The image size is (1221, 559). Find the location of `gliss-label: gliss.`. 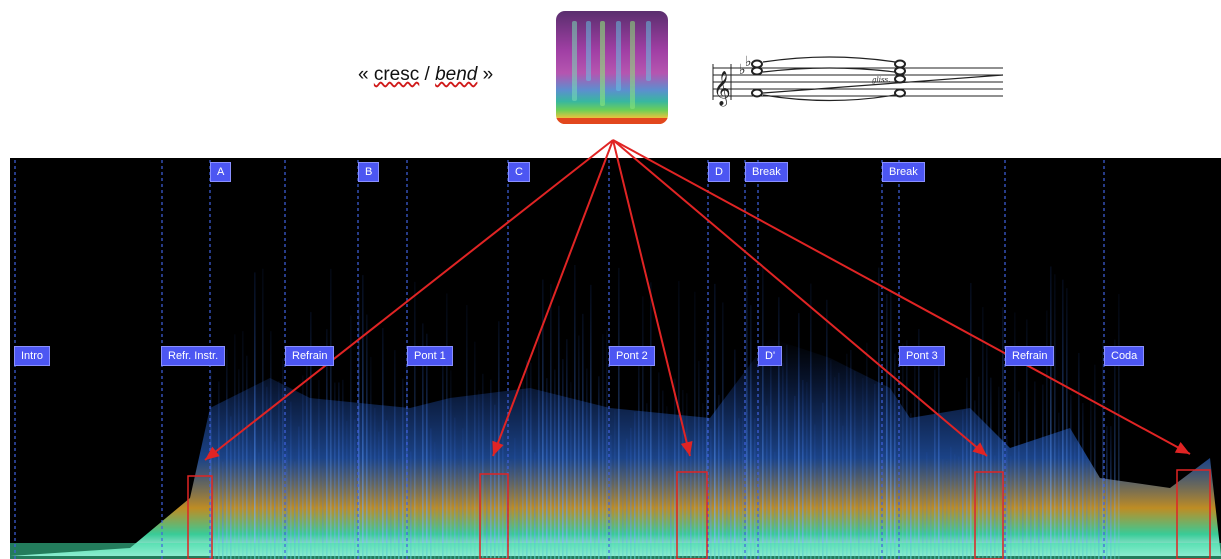

gliss-label: gliss. is located at coordinates (881, 80).